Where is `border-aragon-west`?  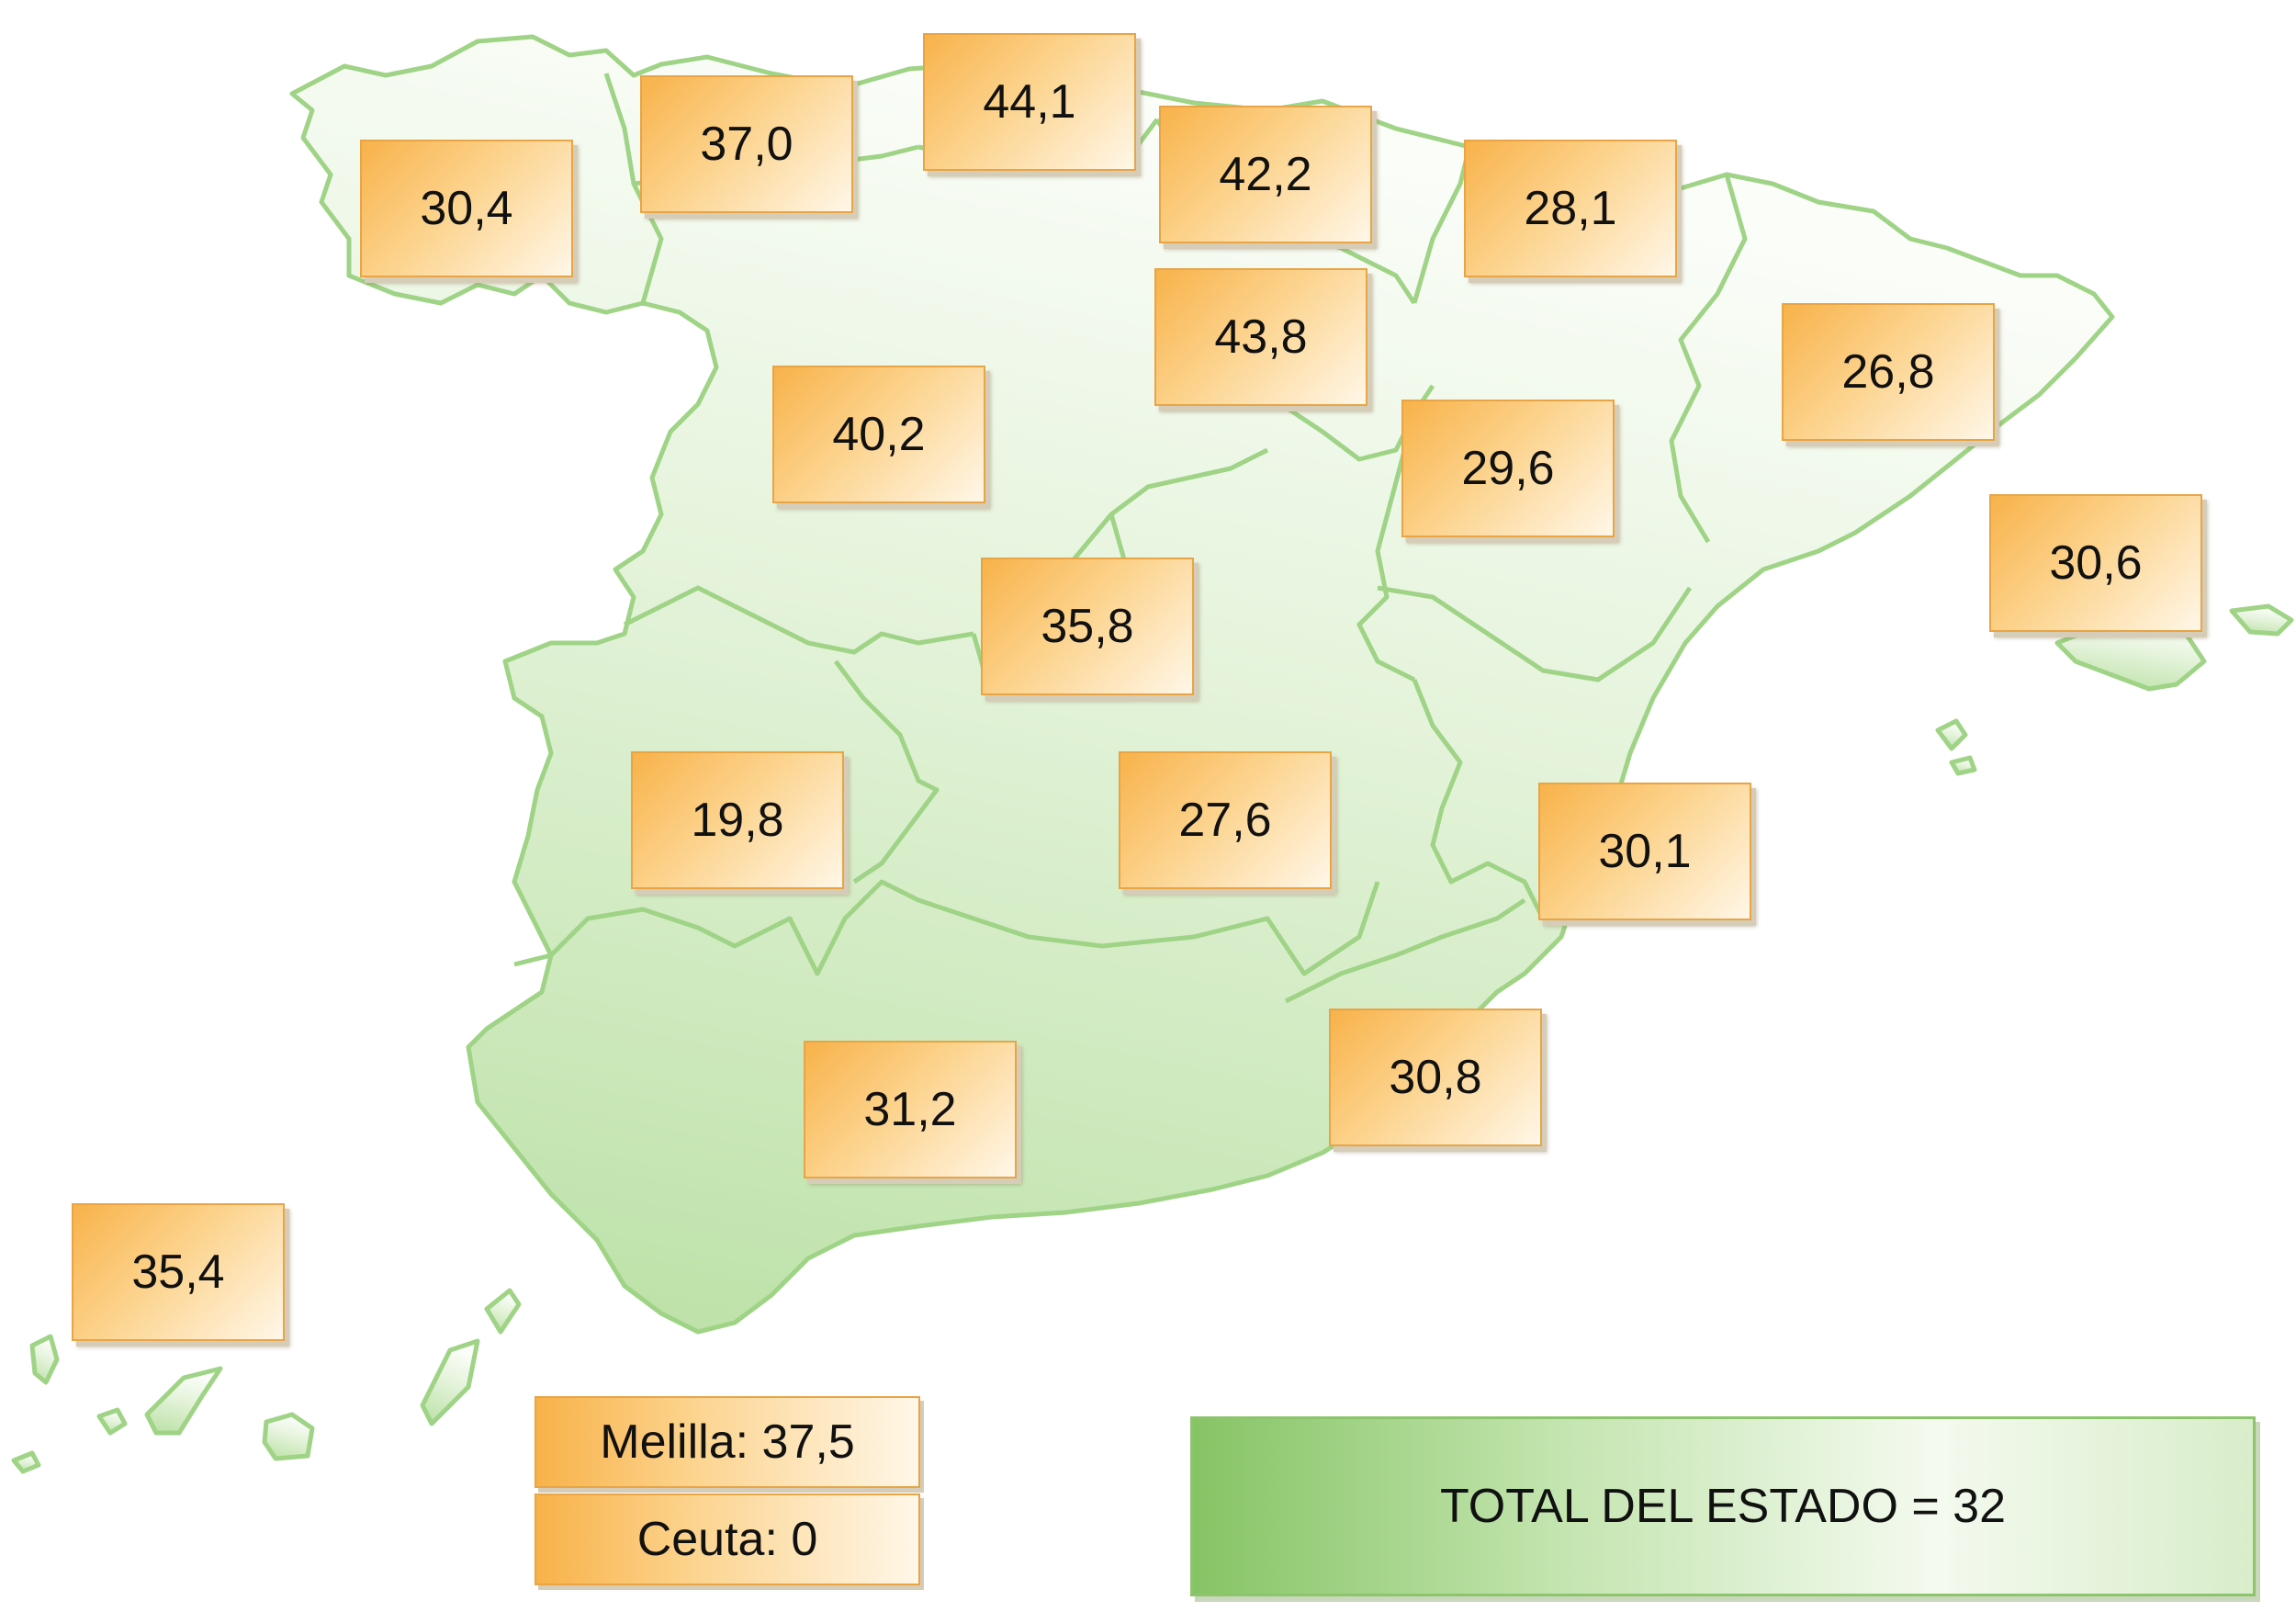
border-aragon-west is located at coordinates (1386, 547).